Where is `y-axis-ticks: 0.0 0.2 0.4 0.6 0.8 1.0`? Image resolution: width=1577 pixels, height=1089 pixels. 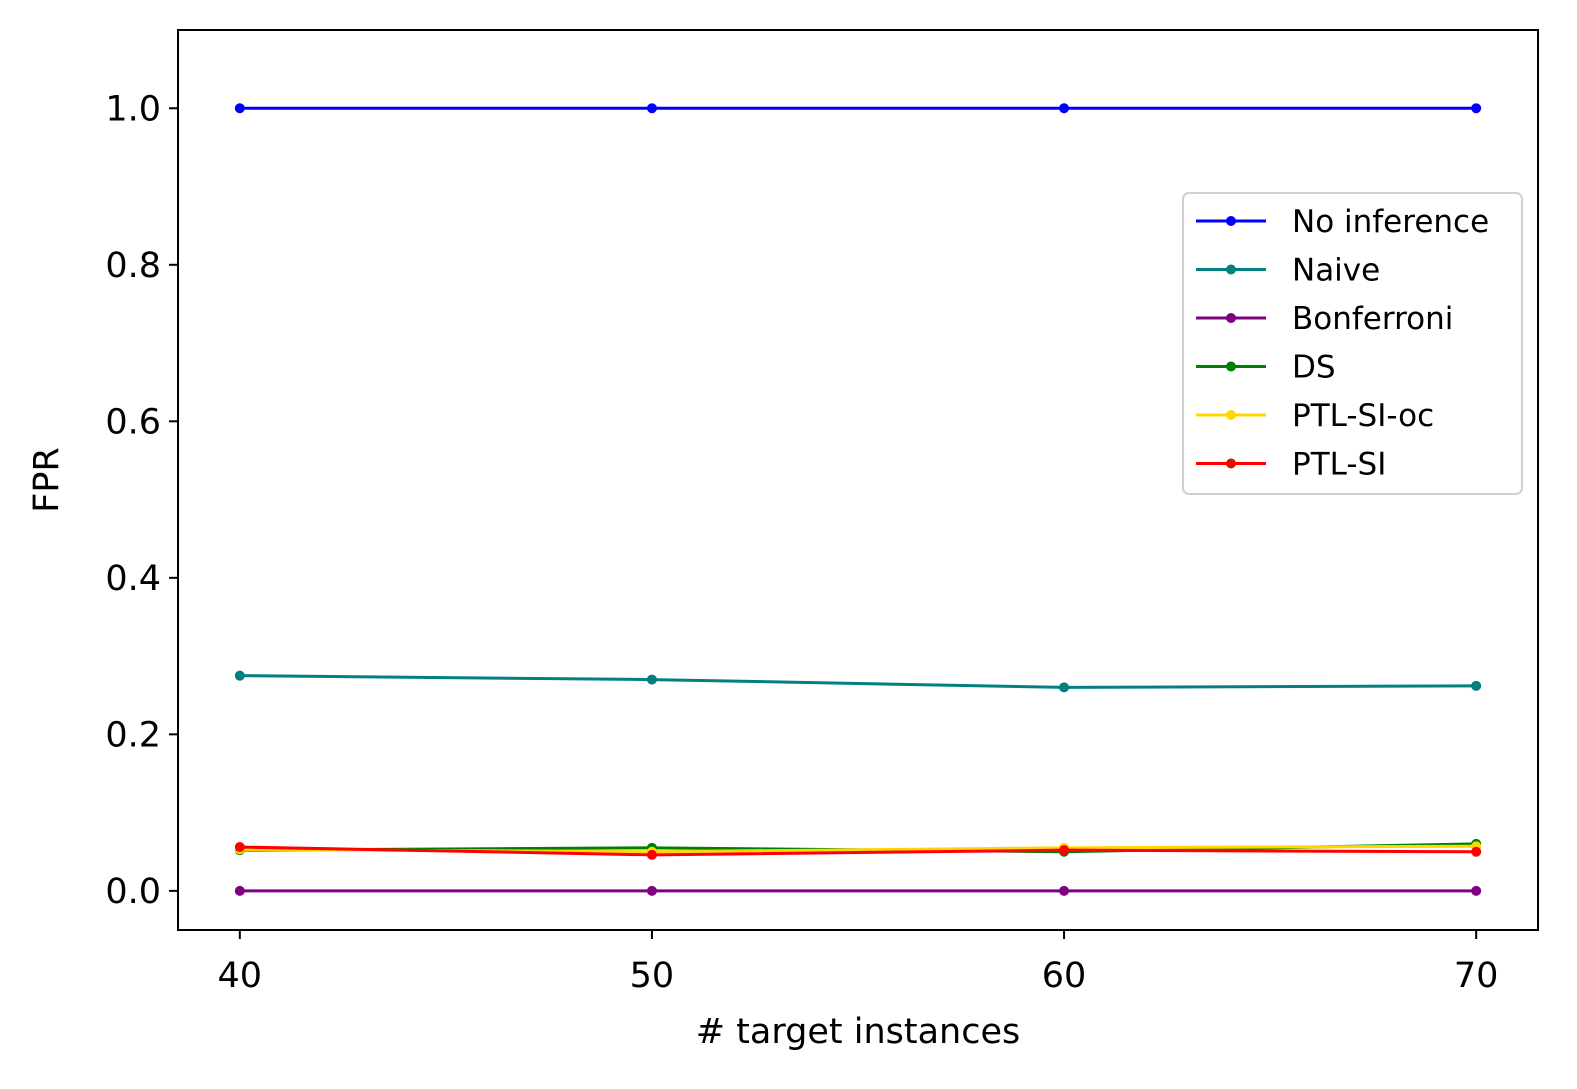 y-axis-ticks: 0.0 0.2 0.4 0.6 0.8 1.0 is located at coordinates (141, 500).